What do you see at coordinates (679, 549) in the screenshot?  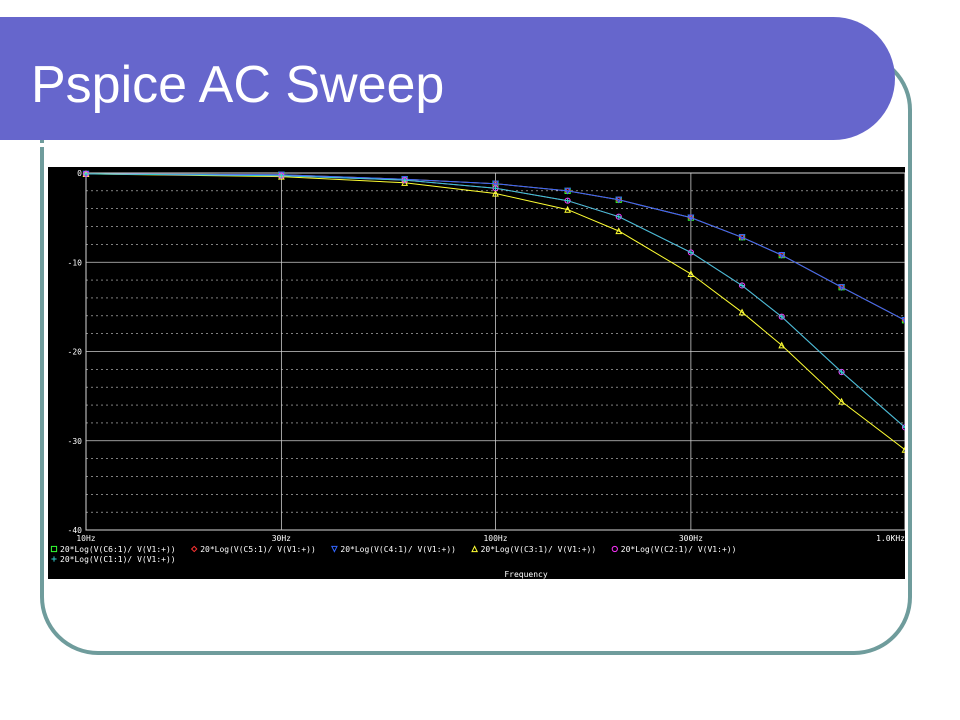 I see `legend-label: 20*Log(V(C2:1)/ V(V1:+))` at bounding box center [679, 549].